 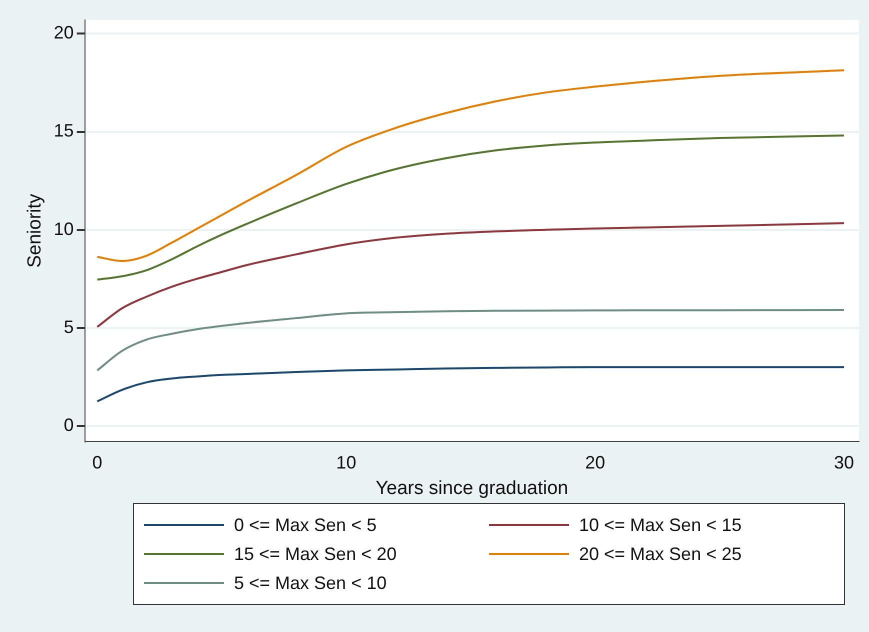 What do you see at coordinates (64, 32) in the screenshot?
I see `y-tick-label: 20` at bounding box center [64, 32].